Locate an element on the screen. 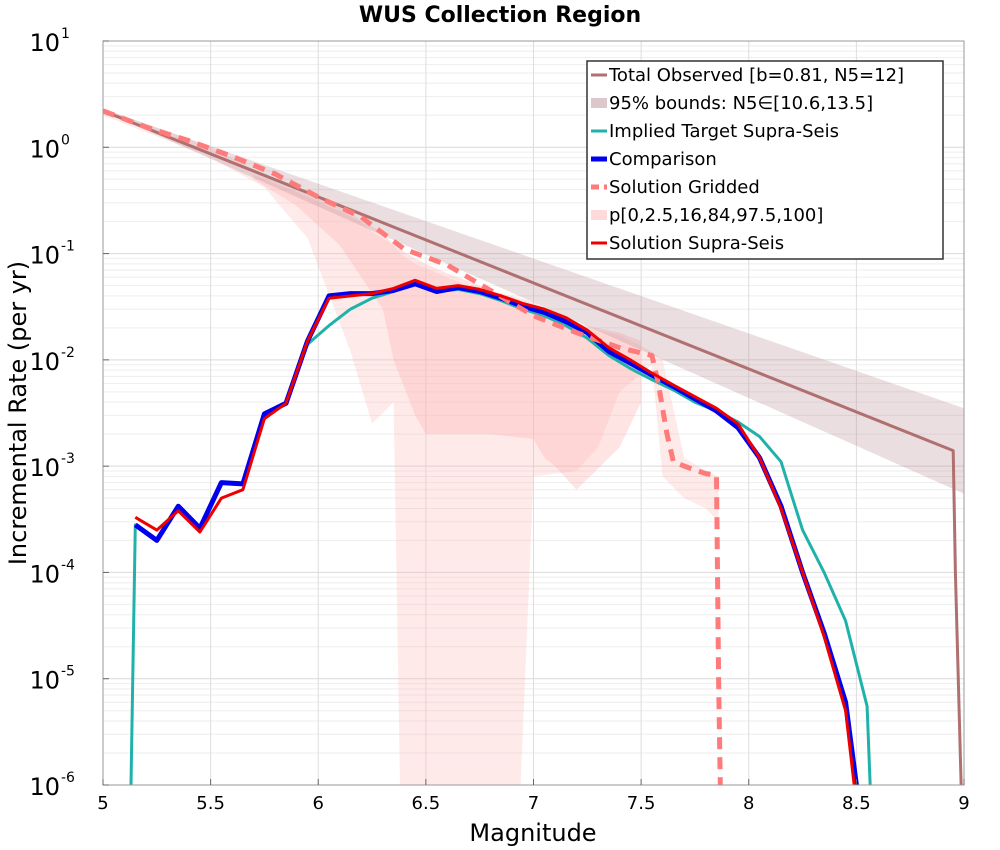  y-tick-exponent: -5 is located at coordinates (68, 672).